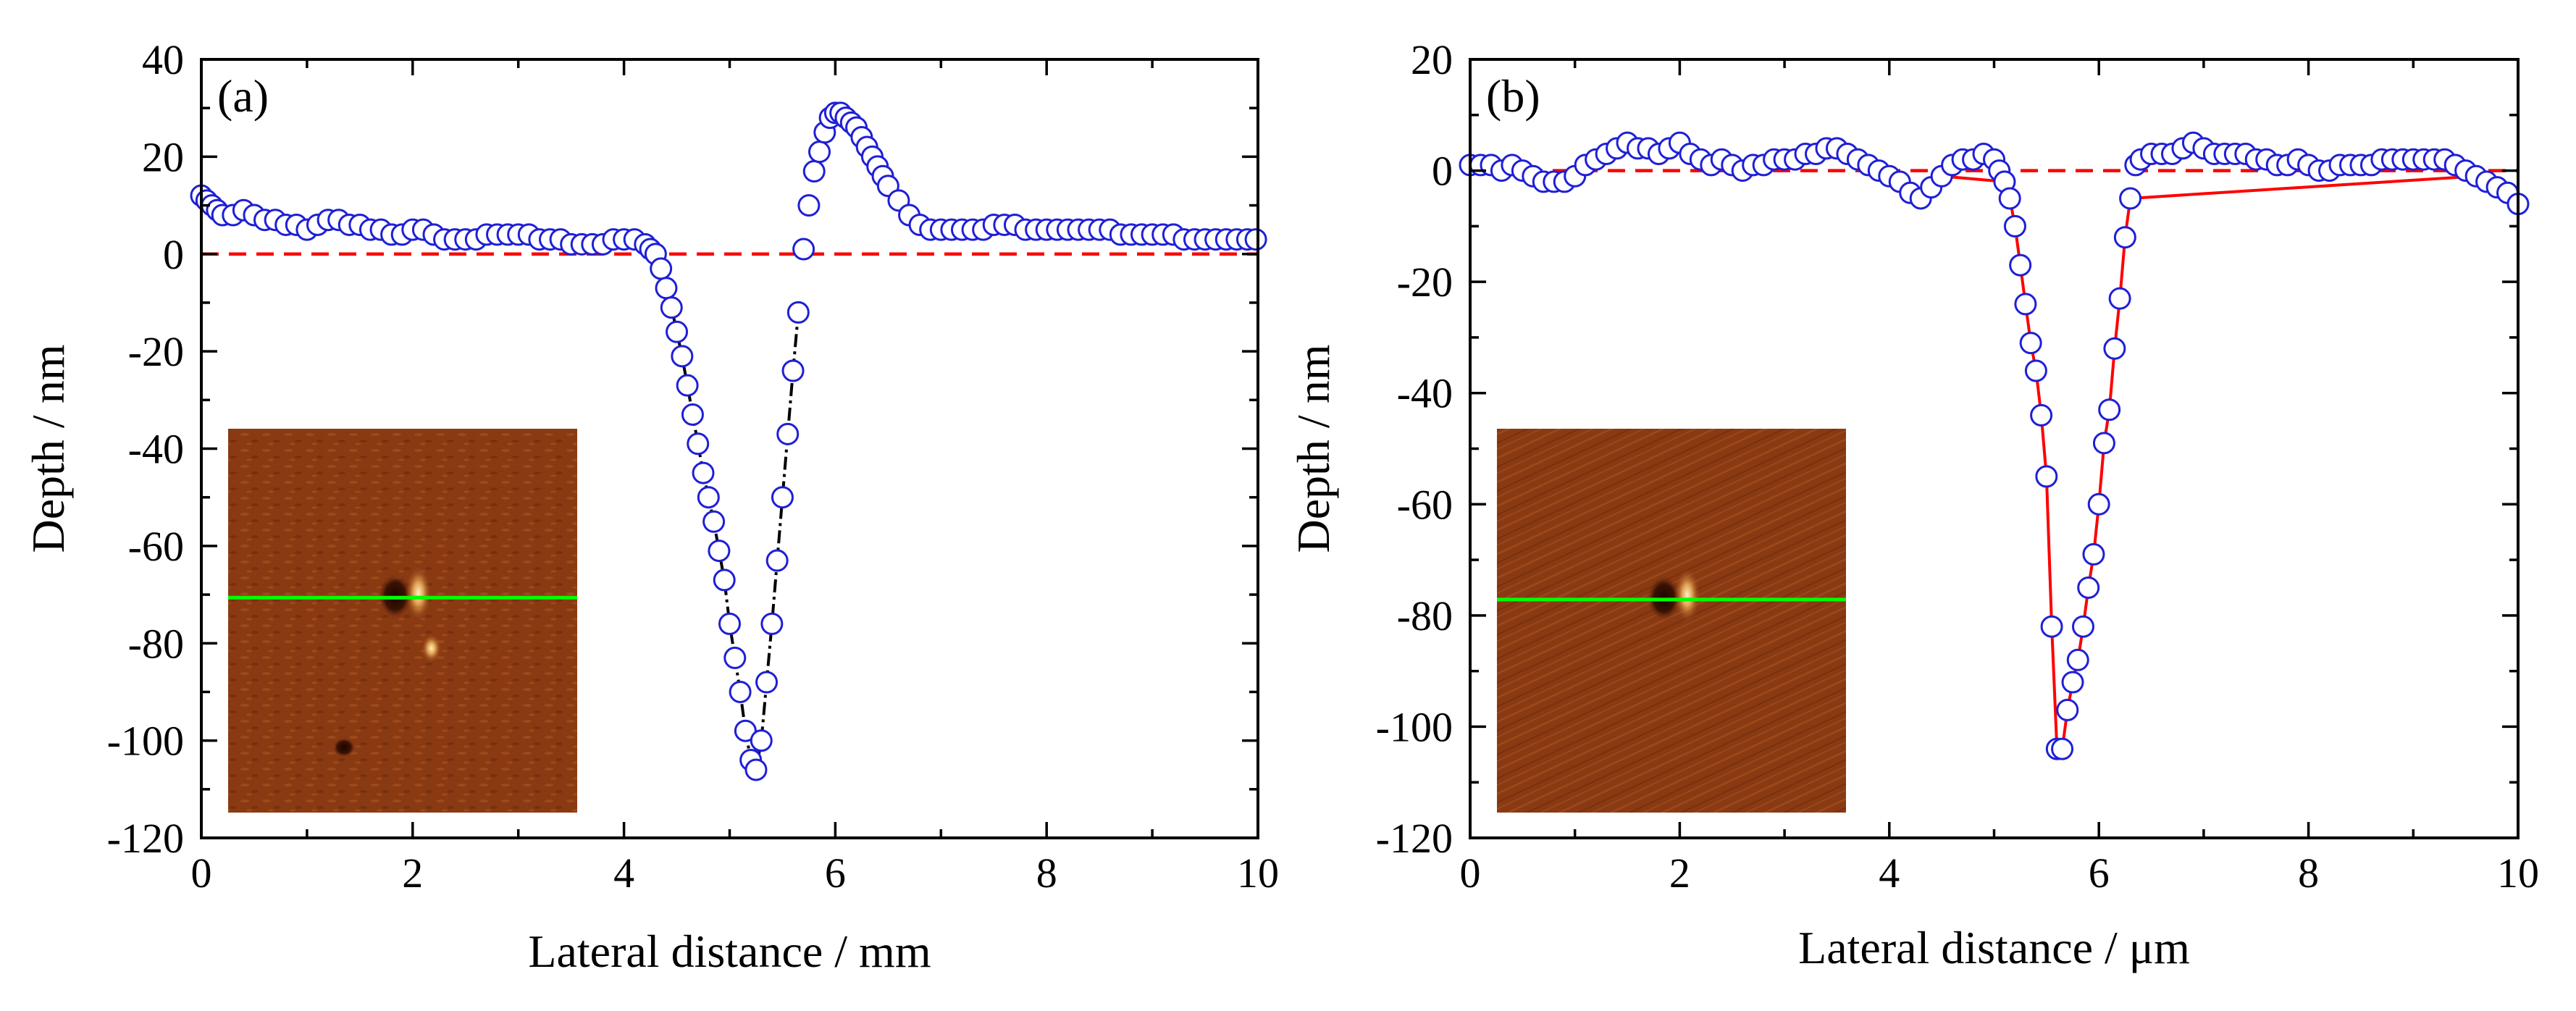 Image resolution: width=2576 pixels, height=1011 pixels. I want to click on panel-label: (a), so click(243, 96).